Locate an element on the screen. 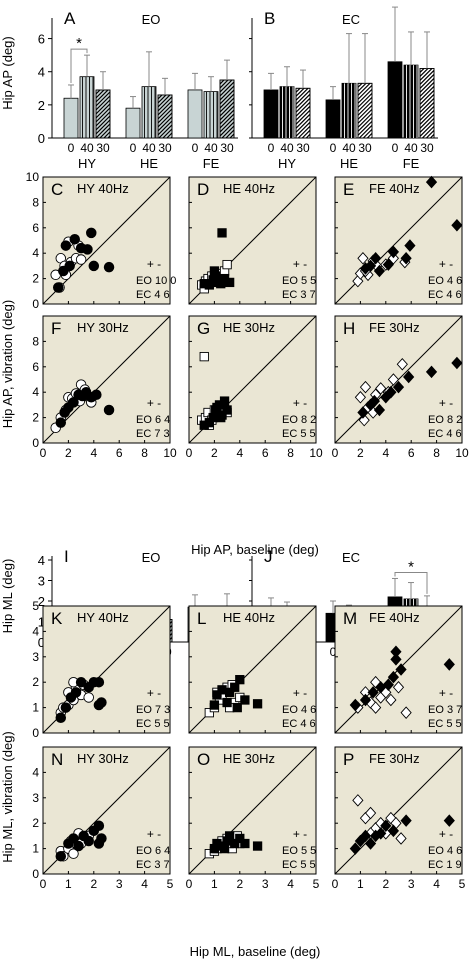  bar-tick-label: 40 is located at coordinates (211, 148).